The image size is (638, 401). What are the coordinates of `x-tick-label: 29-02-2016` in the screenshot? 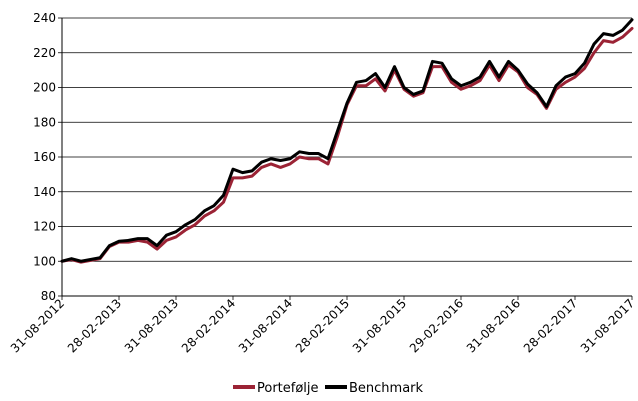 It's located at (436, 325).